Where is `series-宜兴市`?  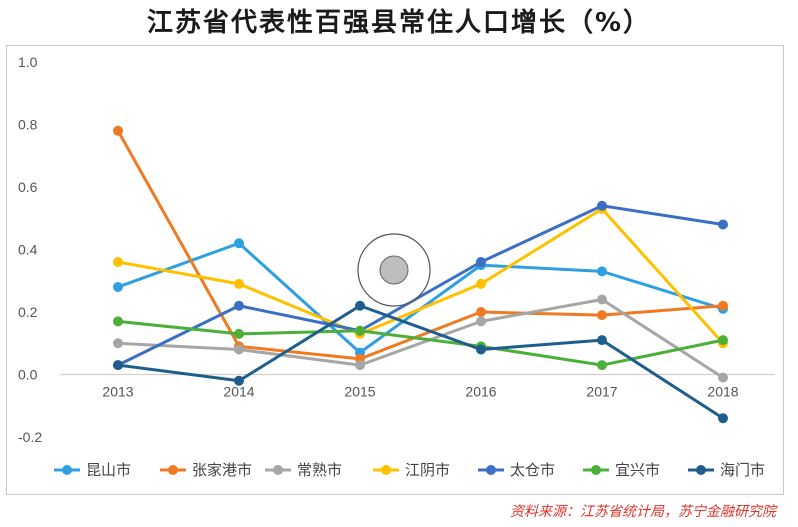 series-宜兴市 is located at coordinates (420, 343).